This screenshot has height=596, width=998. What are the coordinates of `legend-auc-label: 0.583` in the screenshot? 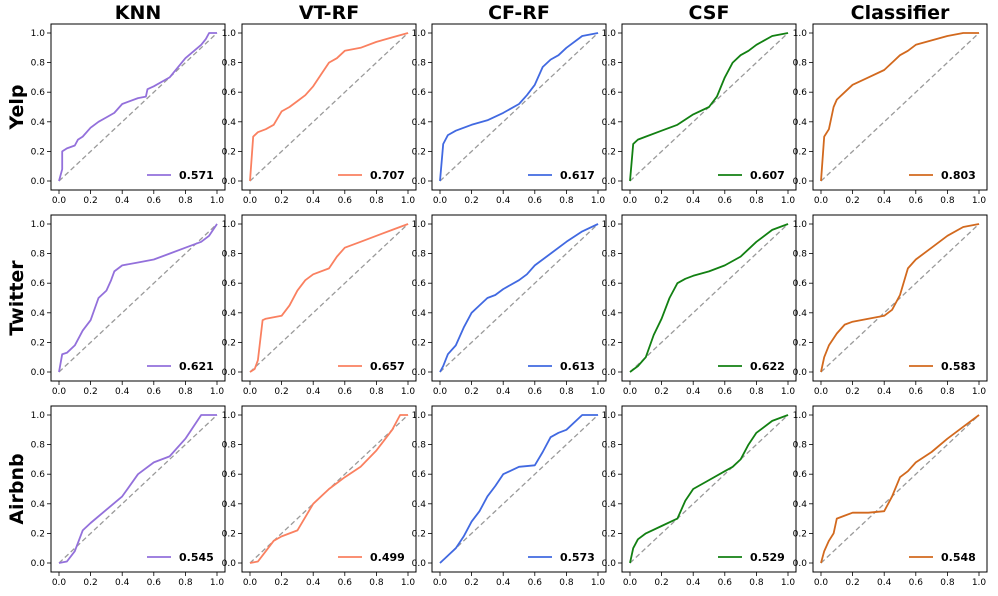 It's located at (958, 366).